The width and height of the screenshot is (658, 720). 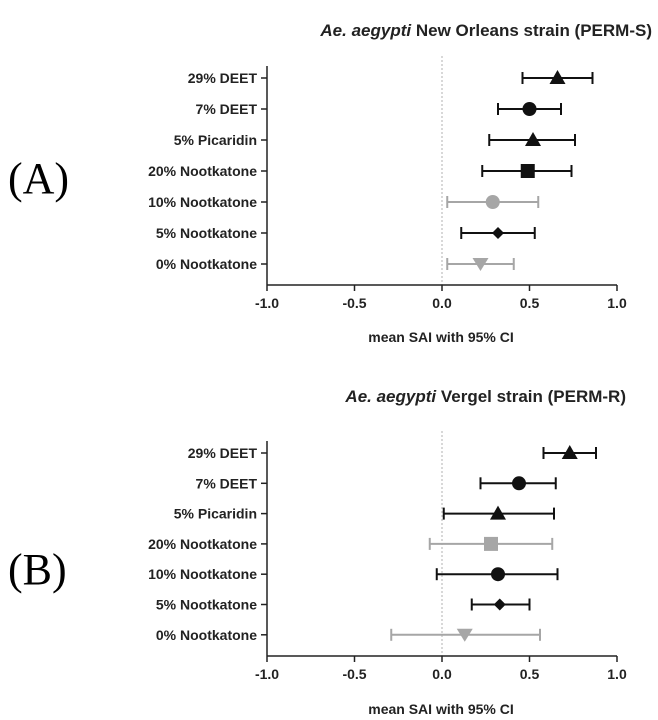 I want to click on panel-label: (A), so click(x=38, y=178).